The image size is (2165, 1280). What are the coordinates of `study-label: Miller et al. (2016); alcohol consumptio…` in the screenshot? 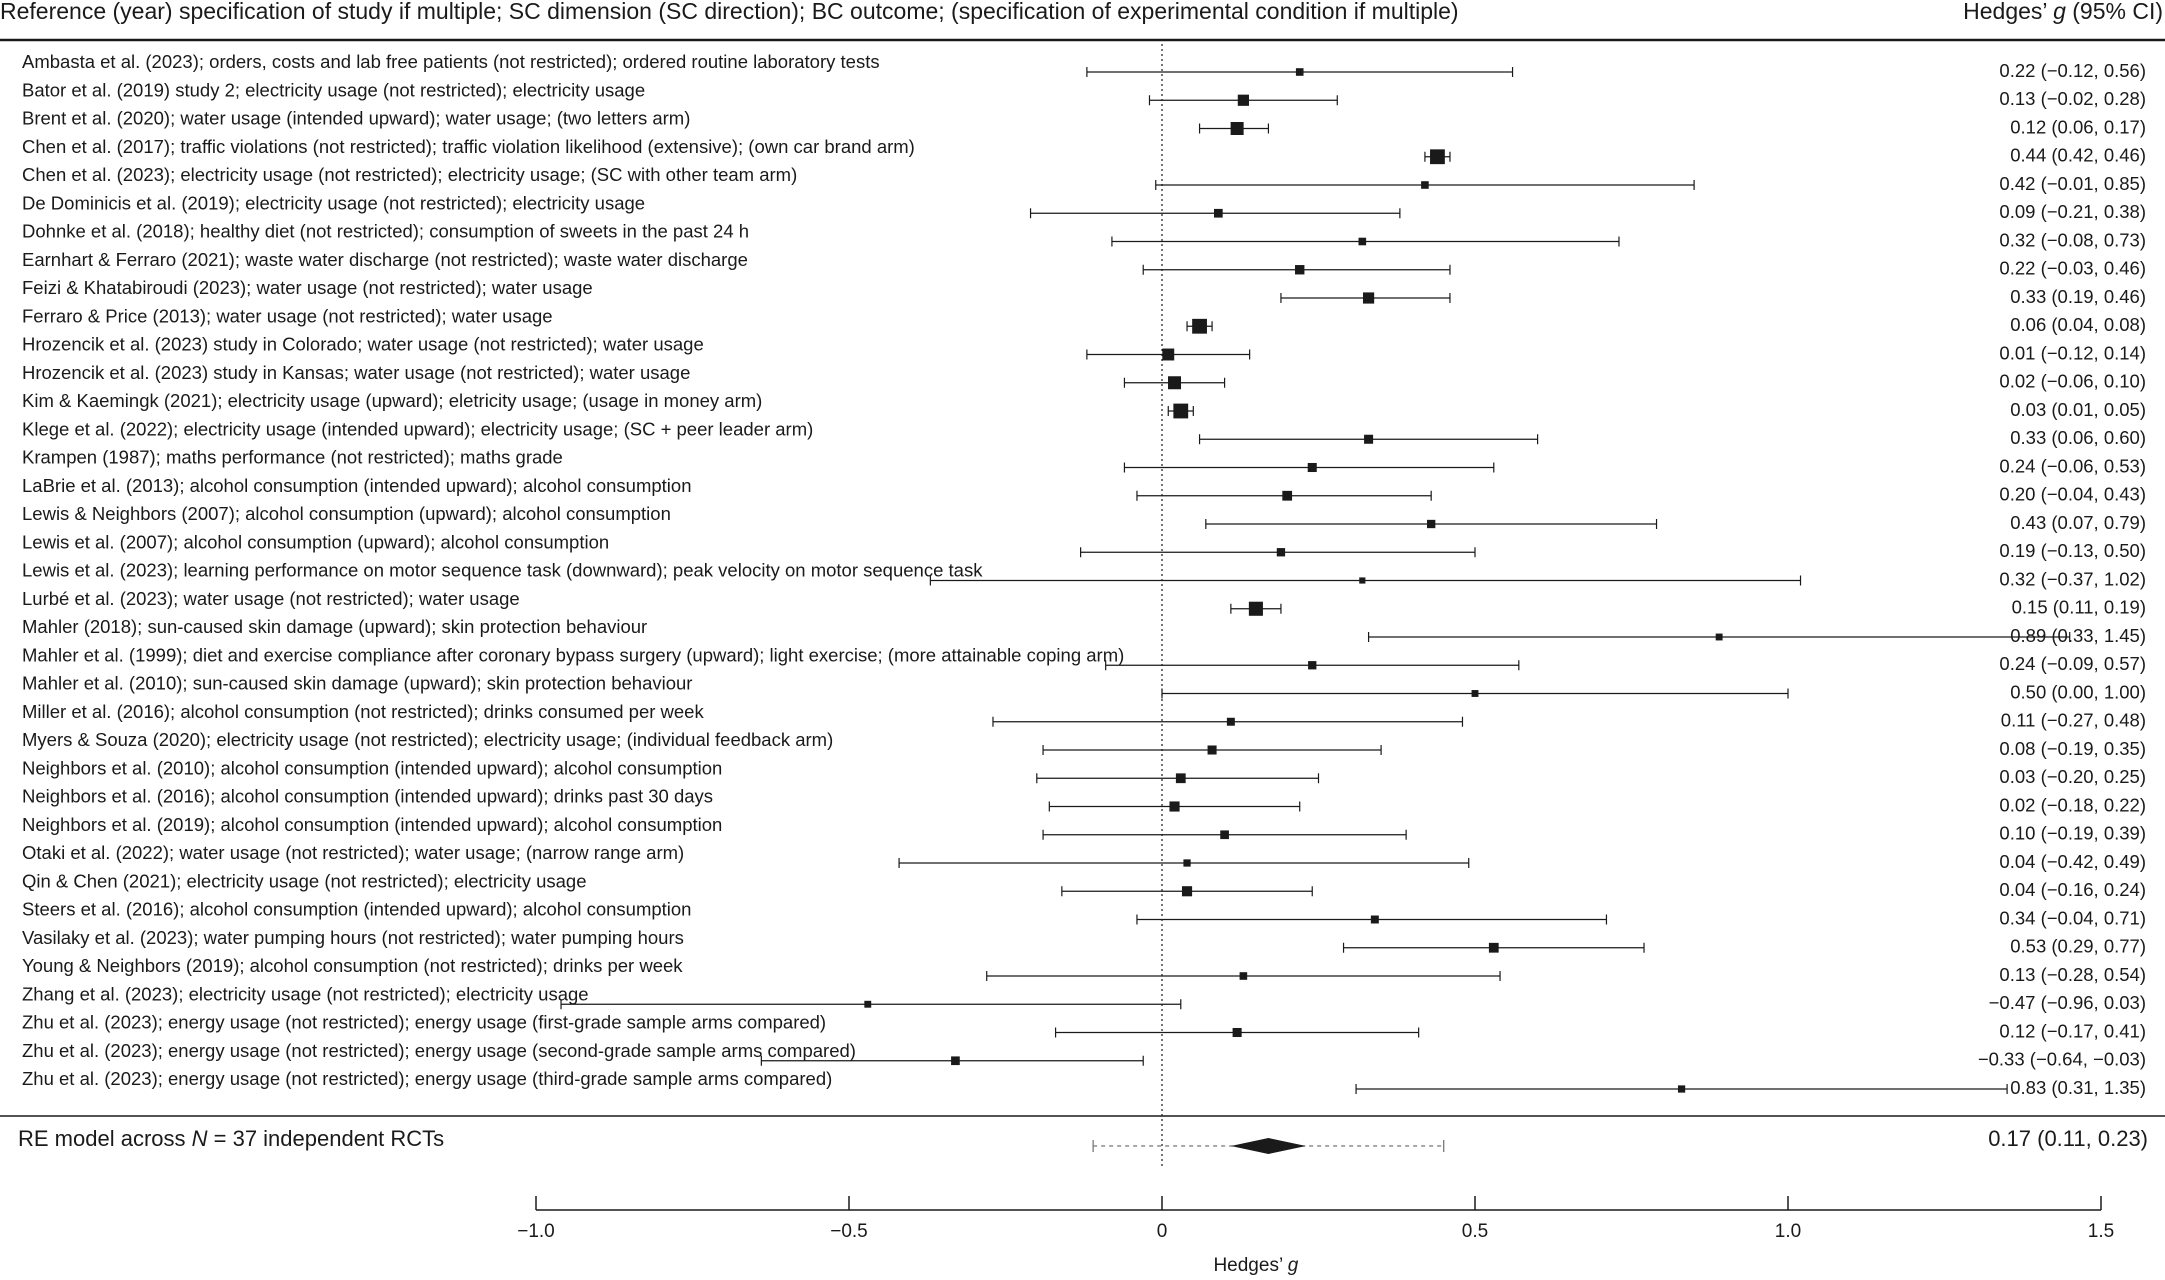 It's located at (363, 711).